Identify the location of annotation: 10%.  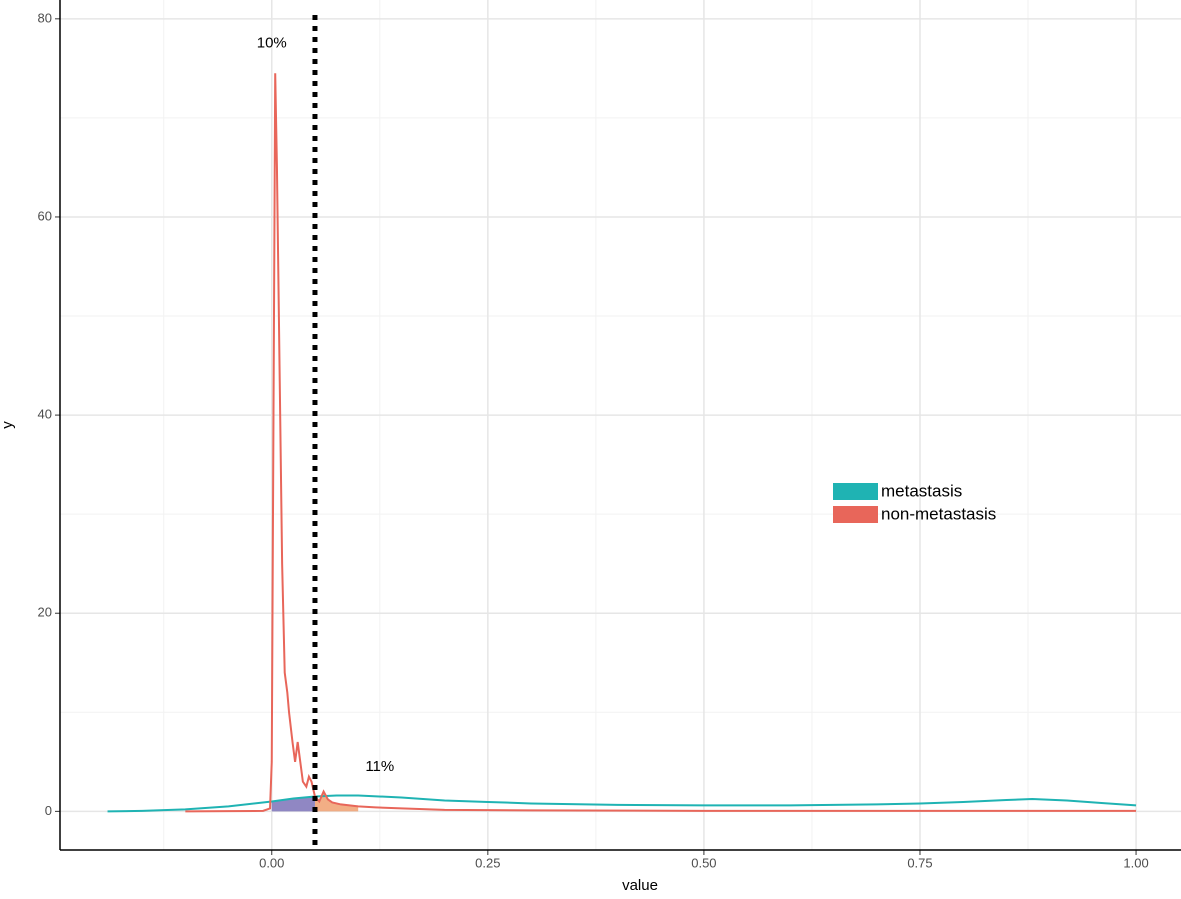
(272, 43).